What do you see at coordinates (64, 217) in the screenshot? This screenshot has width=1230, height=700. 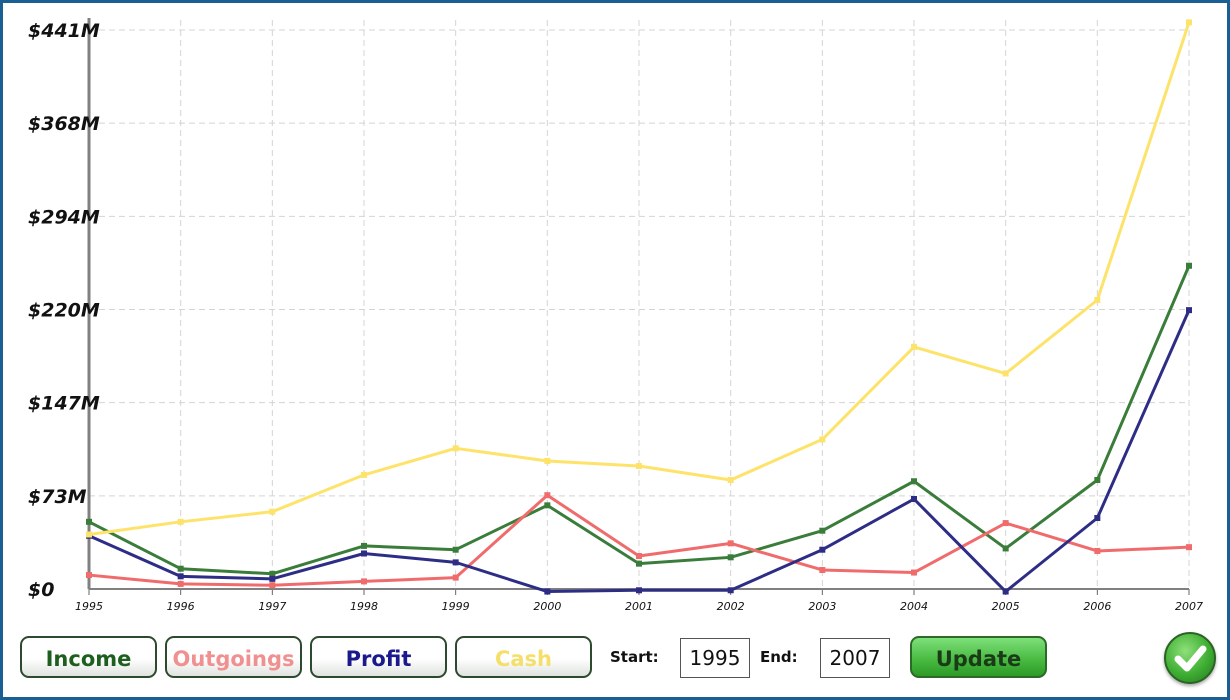 I see `y-tick-label: $294M` at bounding box center [64, 217].